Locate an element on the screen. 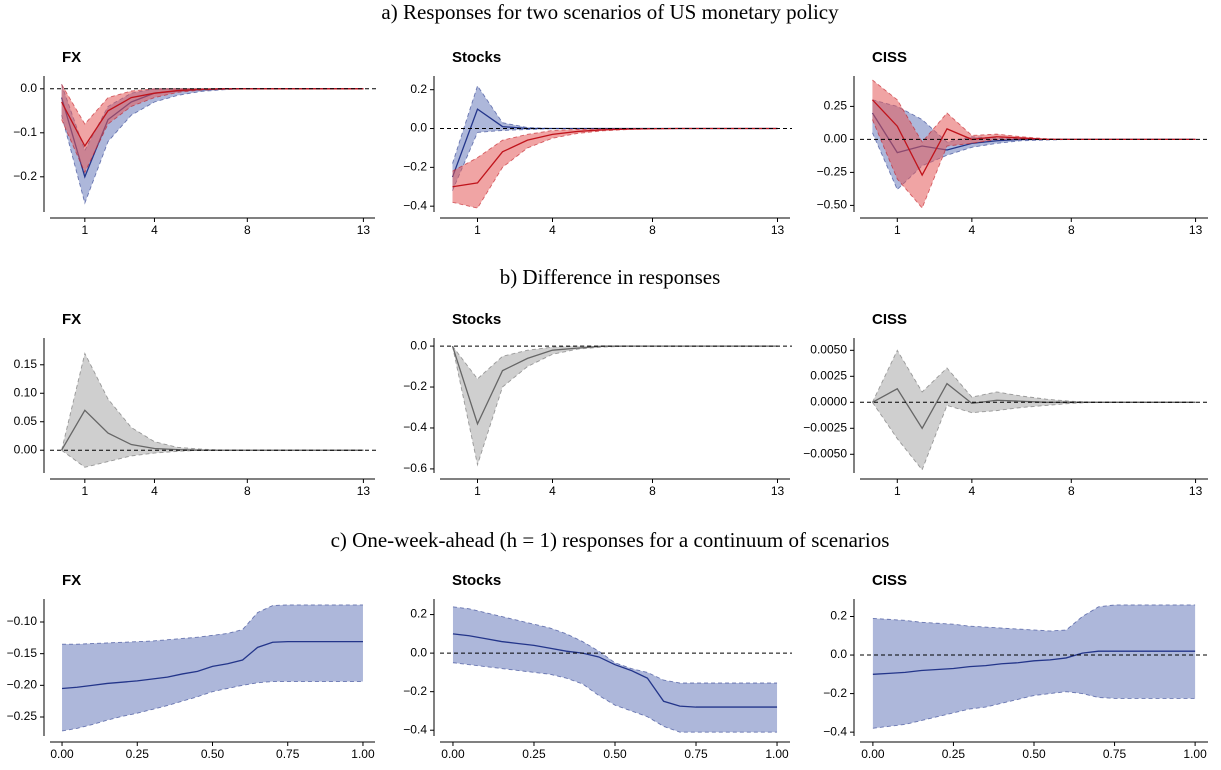 The height and width of the screenshot is (770, 1221). y-tick-label: −0.0050 is located at coordinates (825, 453).